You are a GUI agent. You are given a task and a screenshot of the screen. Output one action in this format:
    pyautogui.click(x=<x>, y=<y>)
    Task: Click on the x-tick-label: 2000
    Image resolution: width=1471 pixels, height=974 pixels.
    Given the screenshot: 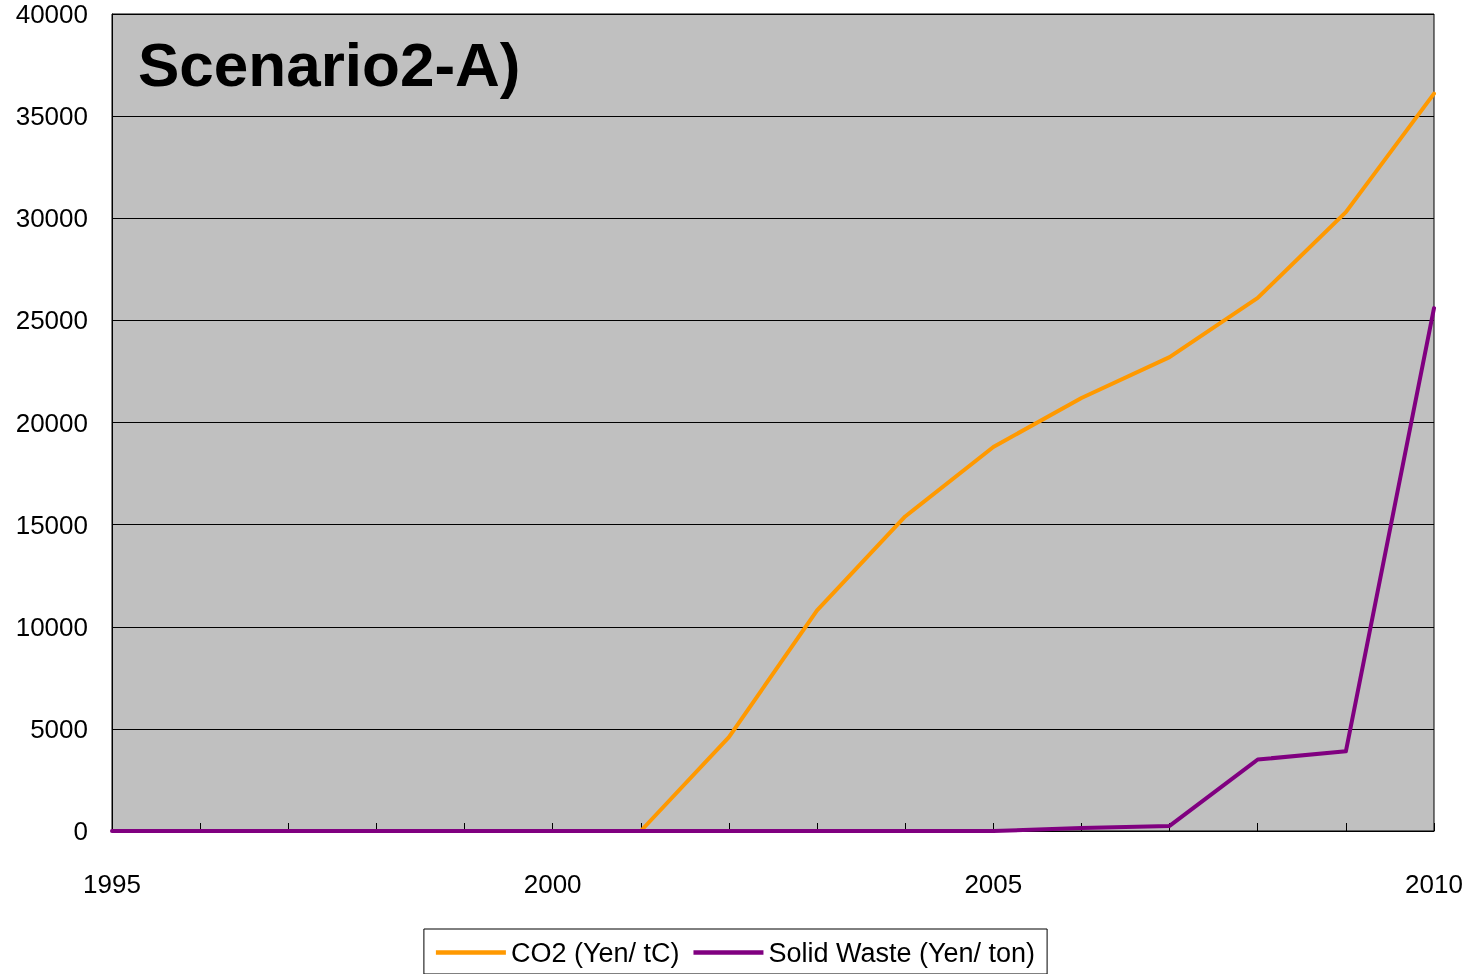 What is the action you would take?
    pyautogui.click(x=552, y=884)
    